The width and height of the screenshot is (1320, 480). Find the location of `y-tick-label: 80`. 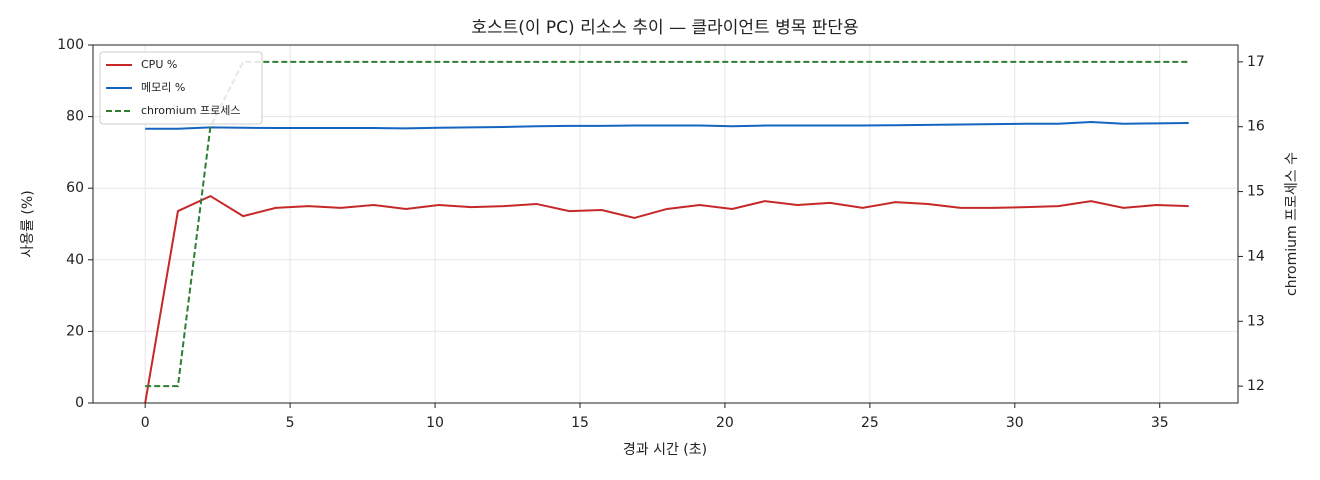

y-tick-label: 80 is located at coordinates (75, 117).